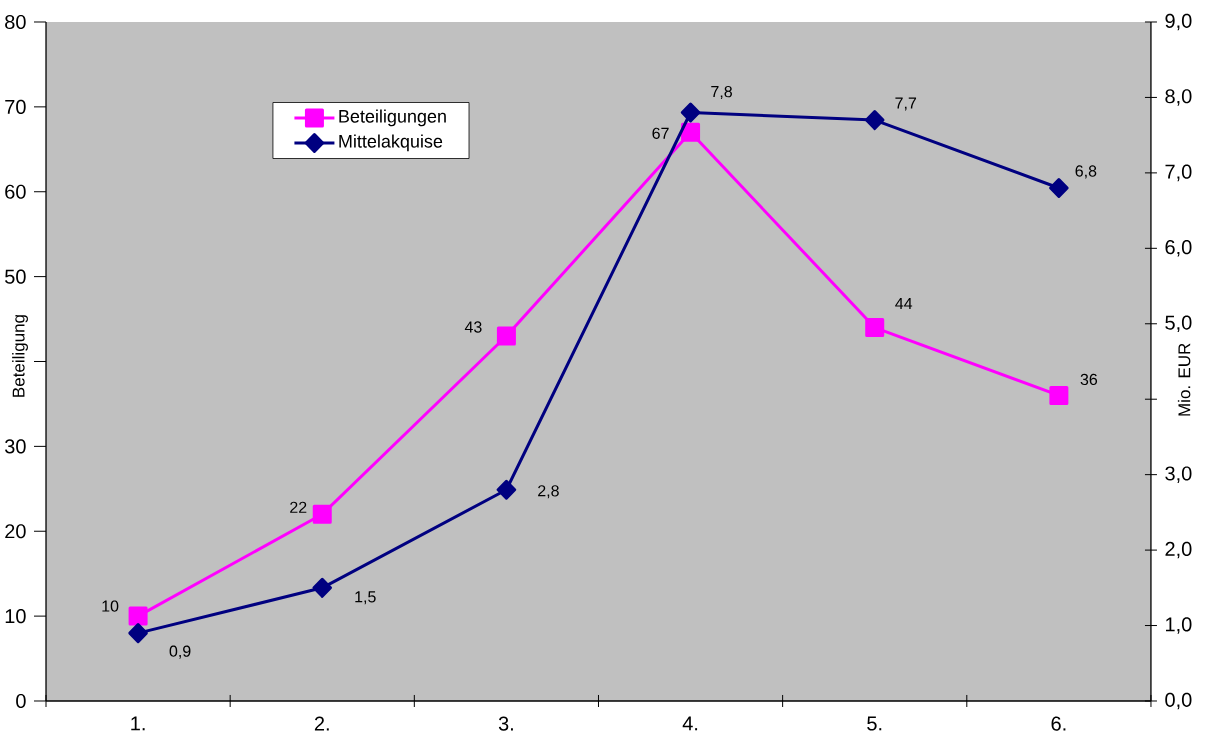  What do you see at coordinates (15, 191) in the screenshot?
I see `y-tick-label: 60` at bounding box center [15, 191].